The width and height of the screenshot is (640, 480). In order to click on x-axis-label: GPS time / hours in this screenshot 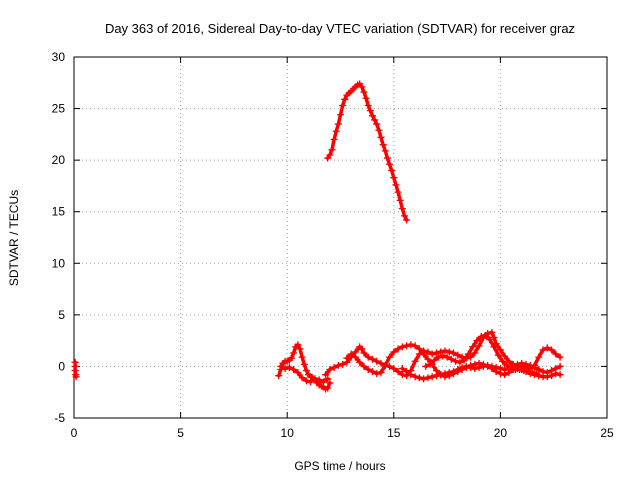, I will do `click(339, 466)`.